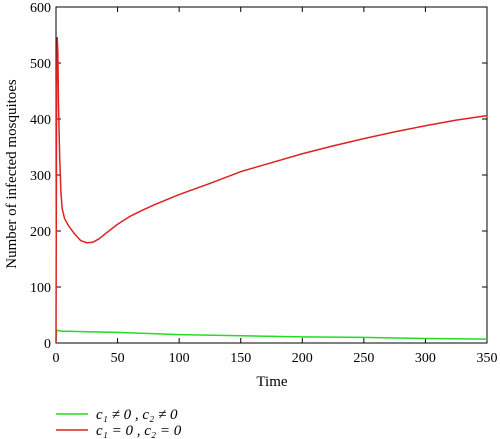 Image resolution: width=500 pixels, height=439 pixels. I want to click on y-axis-label: Number of infected mosquitoes, so click(12, 174).